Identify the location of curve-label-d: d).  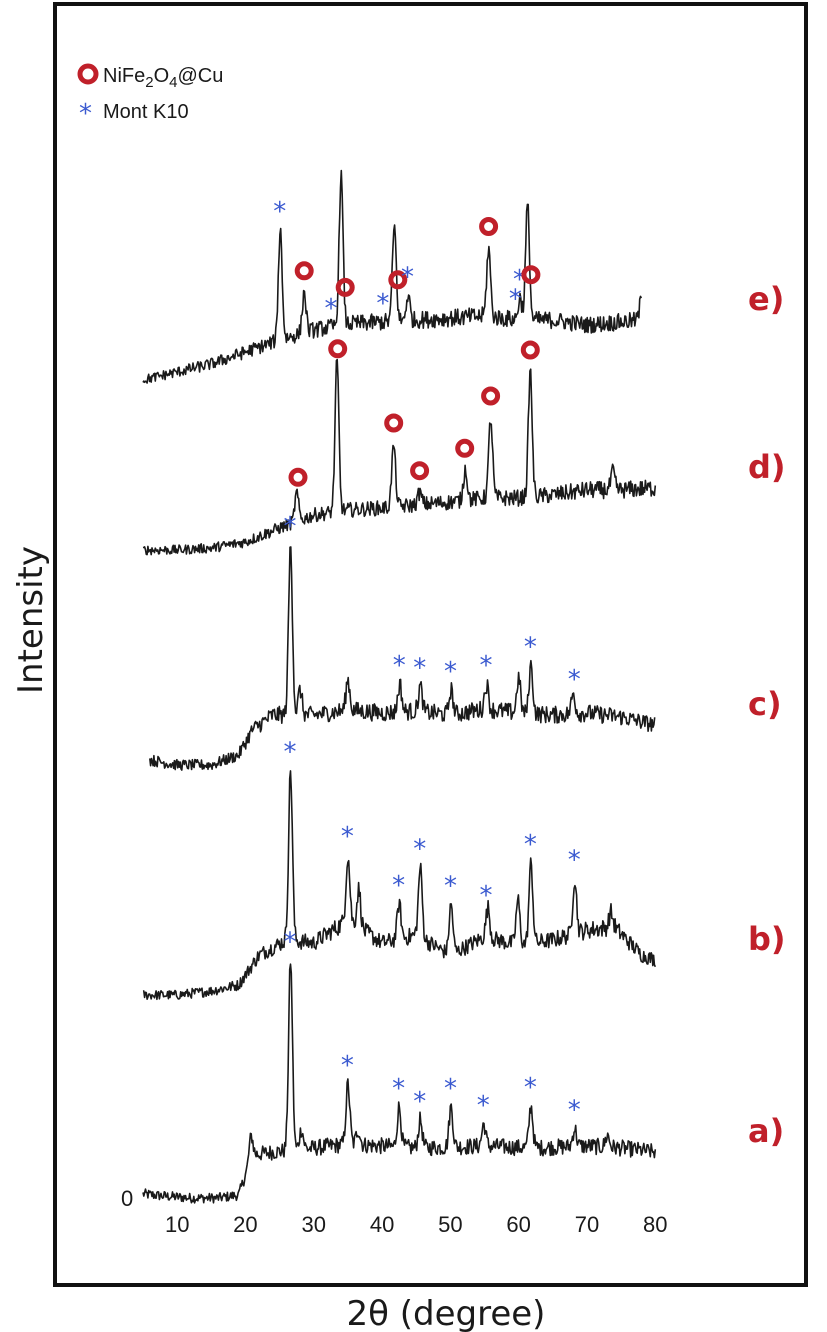
(767, 467).